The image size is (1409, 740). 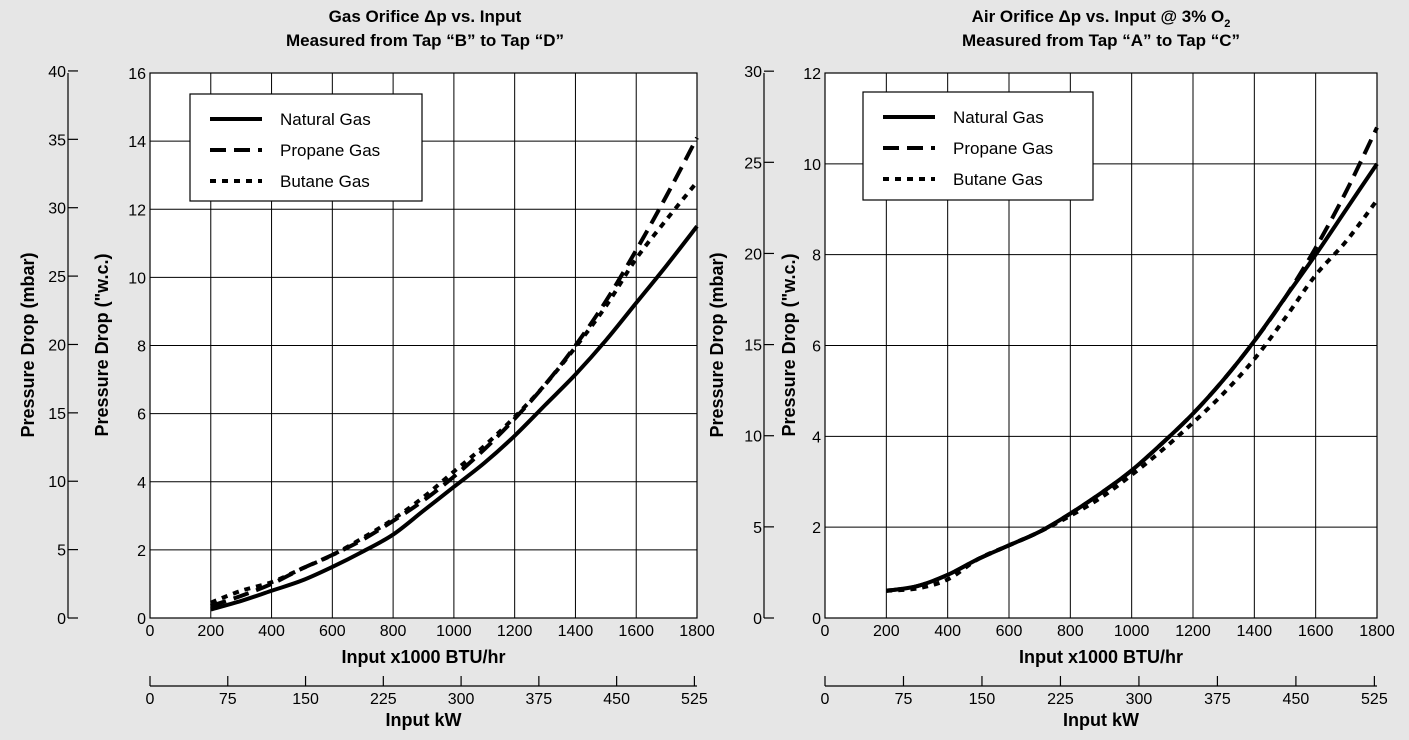 What do you see at coordinates (1101, 40) in the screenshot?
I see `chart-subtitle: Measured from Tap “A” to Tap “C”` at bounding box center [1101, 40].